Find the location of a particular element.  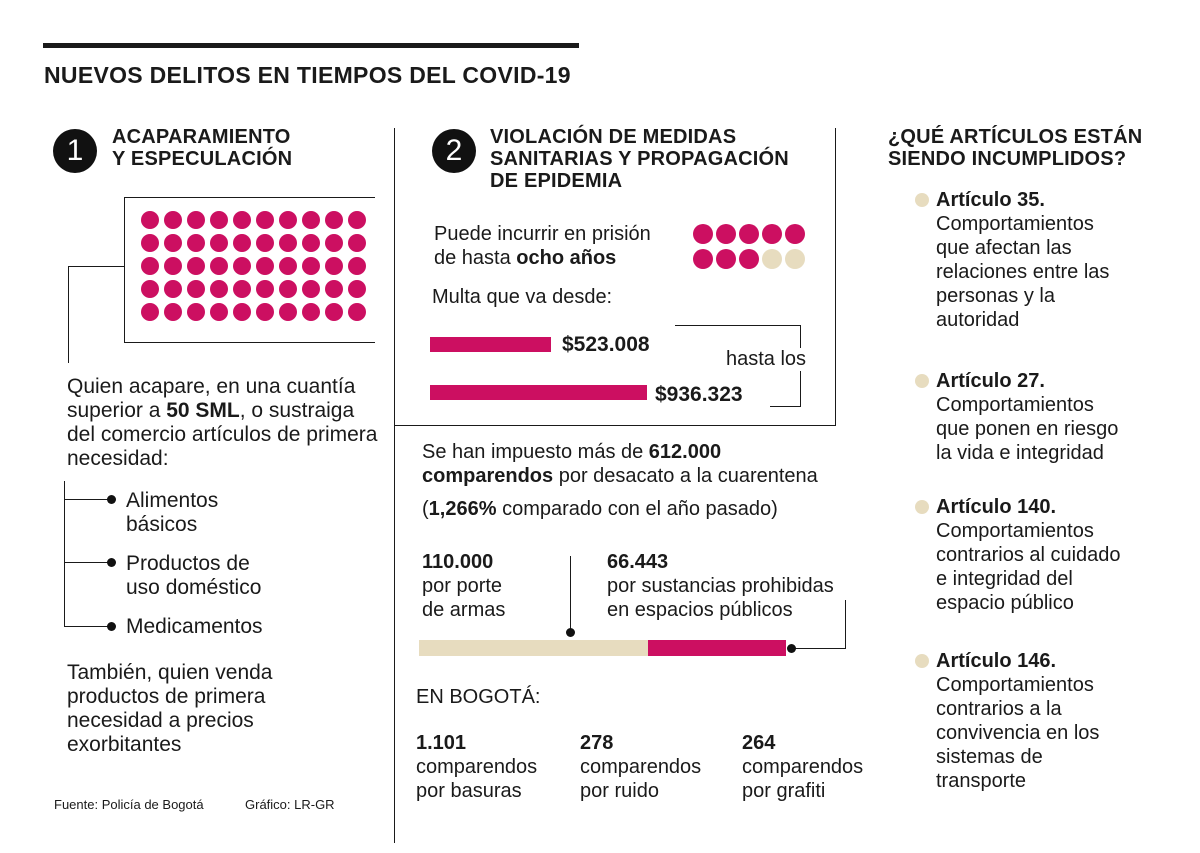

section1-heading-line: Y ESPECULACIÓN is located at coordinates (202, 159).